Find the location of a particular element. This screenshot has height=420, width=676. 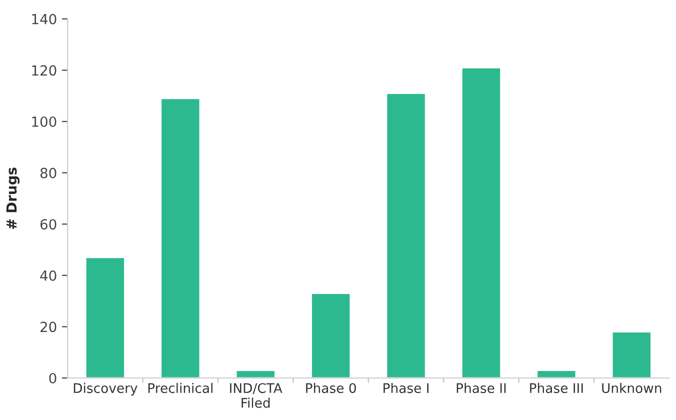

y-tick-label: 100 is located at coordinates (44, 121).